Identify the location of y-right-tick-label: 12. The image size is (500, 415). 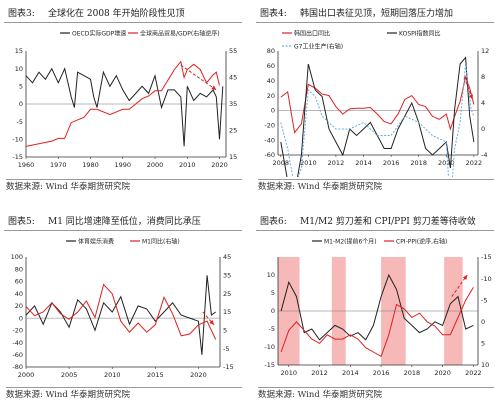
(485, 51).